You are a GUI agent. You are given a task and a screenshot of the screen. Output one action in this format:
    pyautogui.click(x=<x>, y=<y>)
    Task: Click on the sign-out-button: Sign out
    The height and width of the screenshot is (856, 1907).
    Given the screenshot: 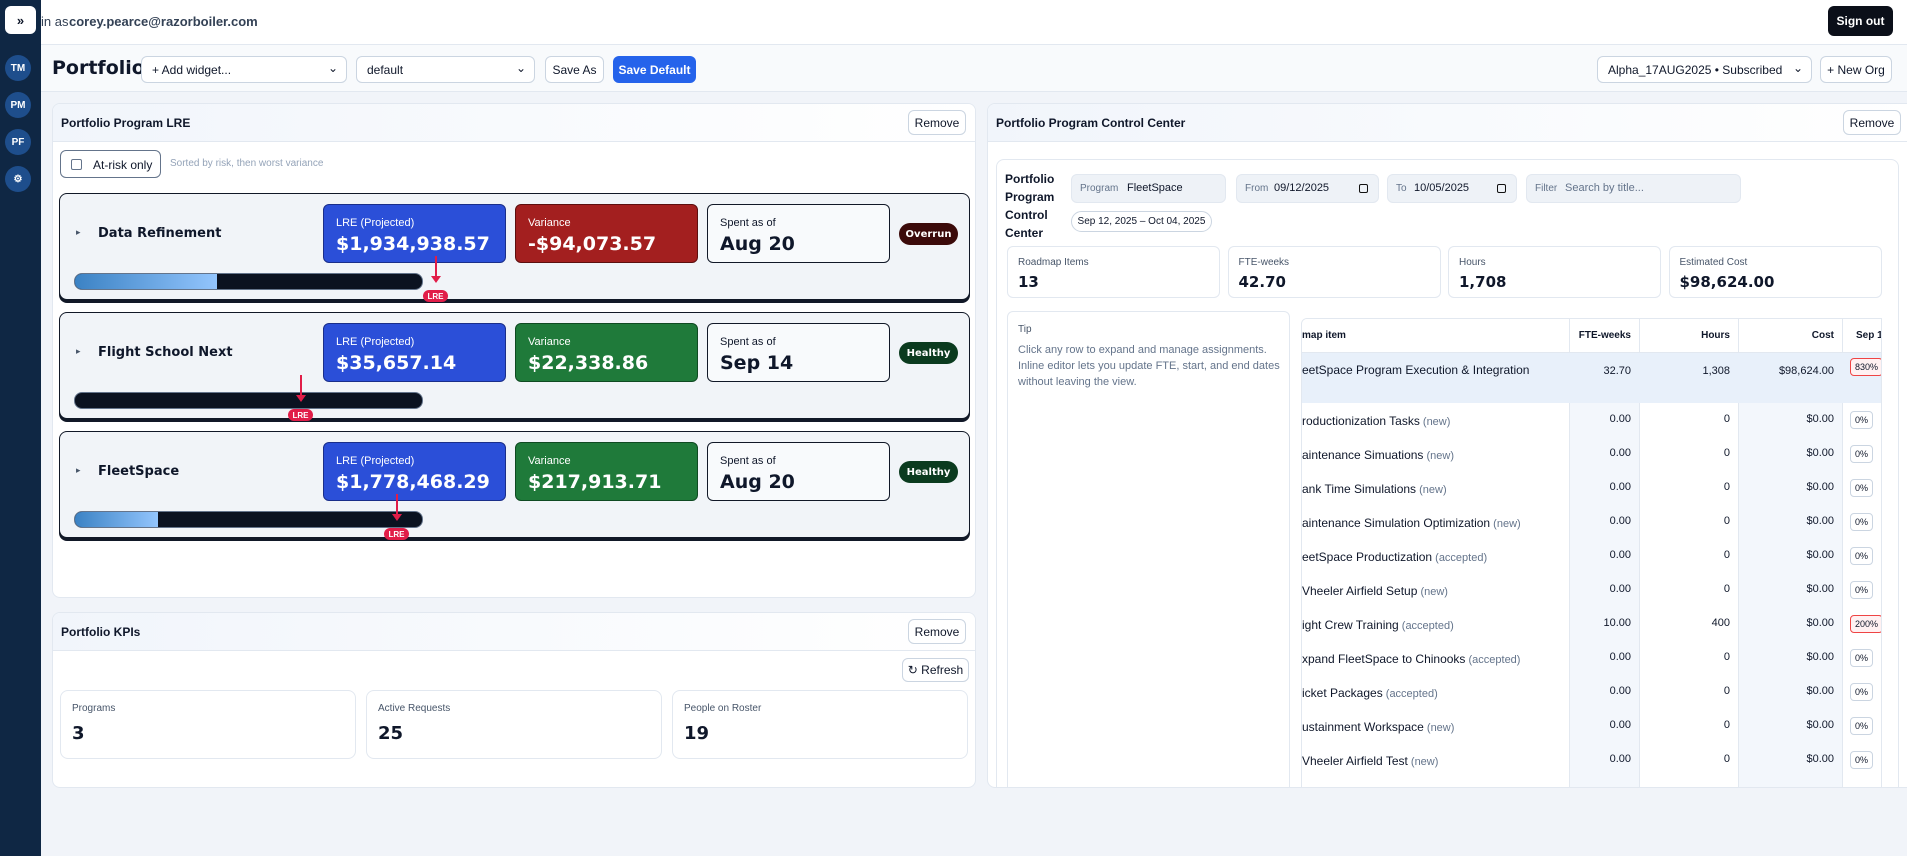 What is the action you would take?
    pyautogui.click(x=1860, y=21)
    